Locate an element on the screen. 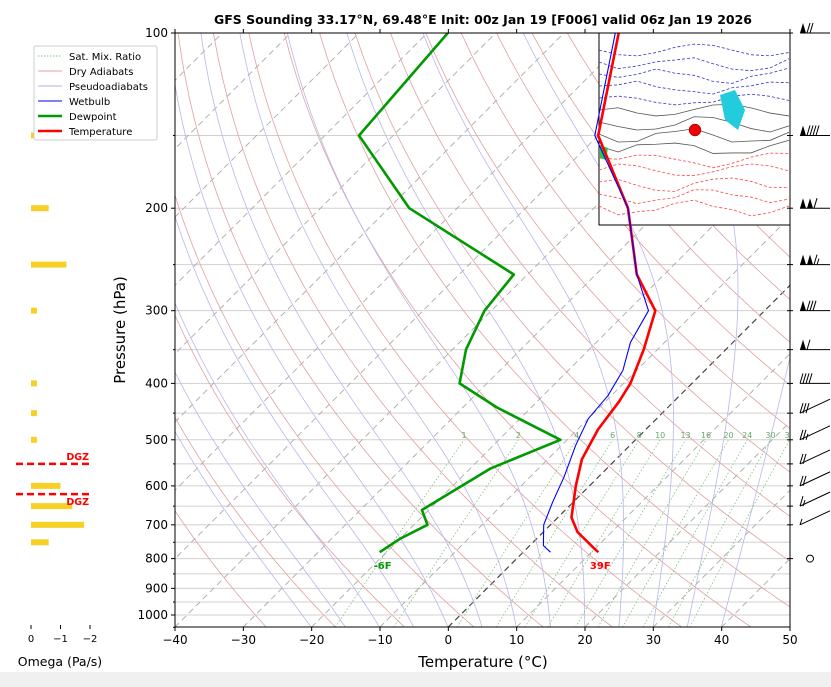 The image size is (831, 687). y-tick-label: 300 is located at coordinates (156, 311).